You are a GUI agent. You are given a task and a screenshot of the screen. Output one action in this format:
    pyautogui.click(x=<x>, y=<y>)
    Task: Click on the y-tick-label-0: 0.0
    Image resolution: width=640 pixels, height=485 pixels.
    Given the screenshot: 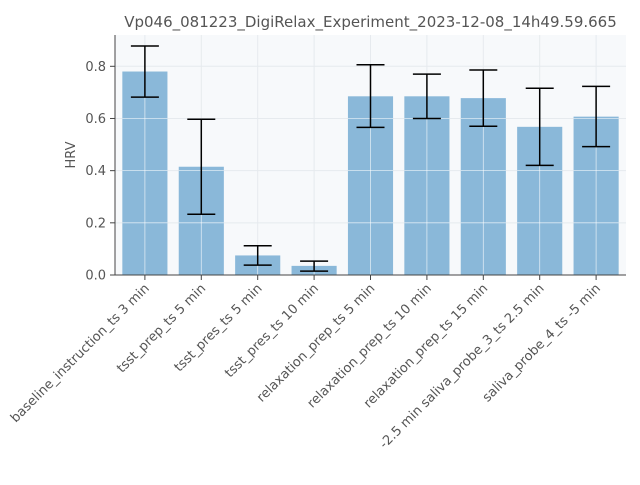 What is the action you would take?
    pyautogui.click(x=95, y=276)
    